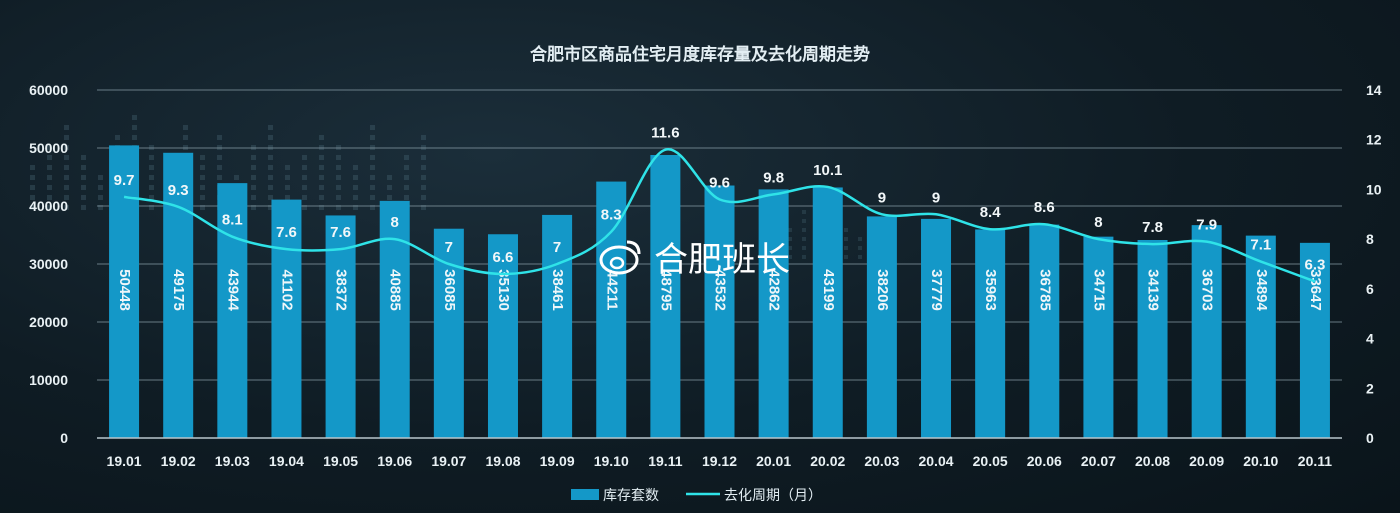 The image size is (1400, 513). I want to click on line-value-label: 7.9, so click(1206, 225).